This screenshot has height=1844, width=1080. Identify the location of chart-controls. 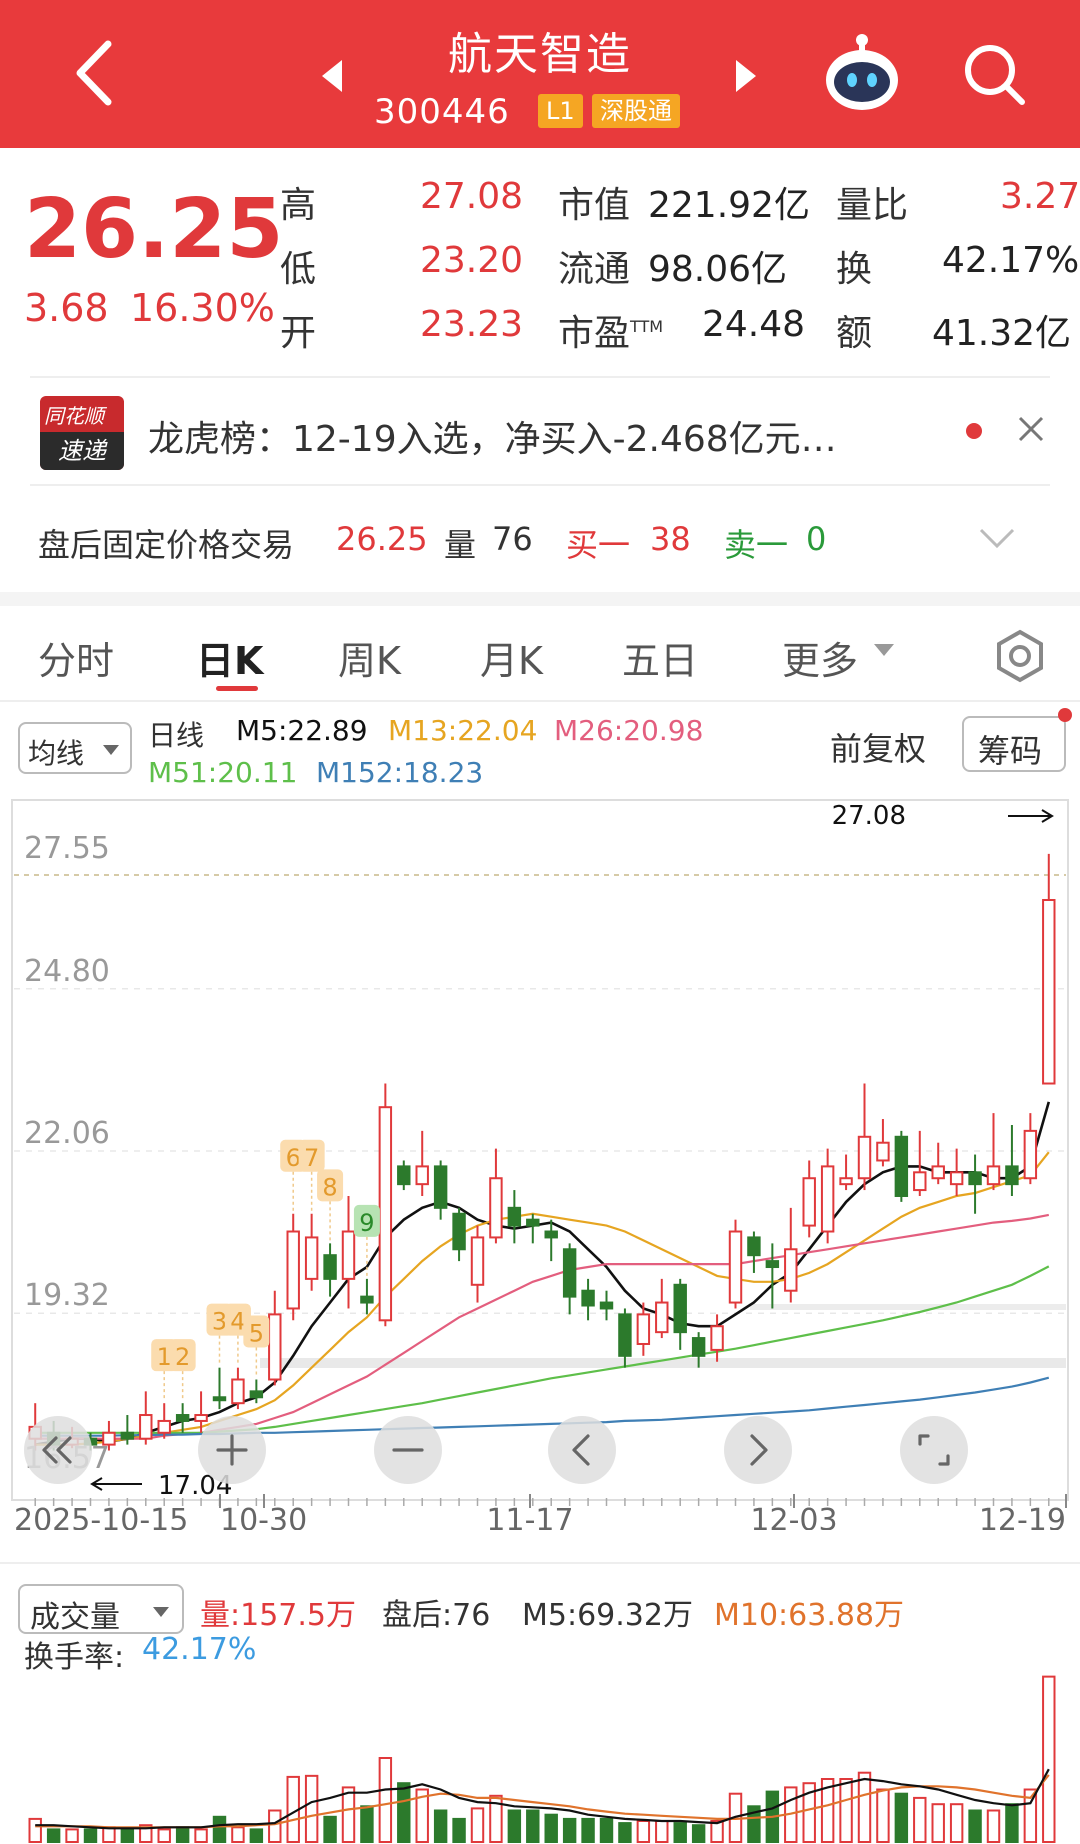
(496, 1450).